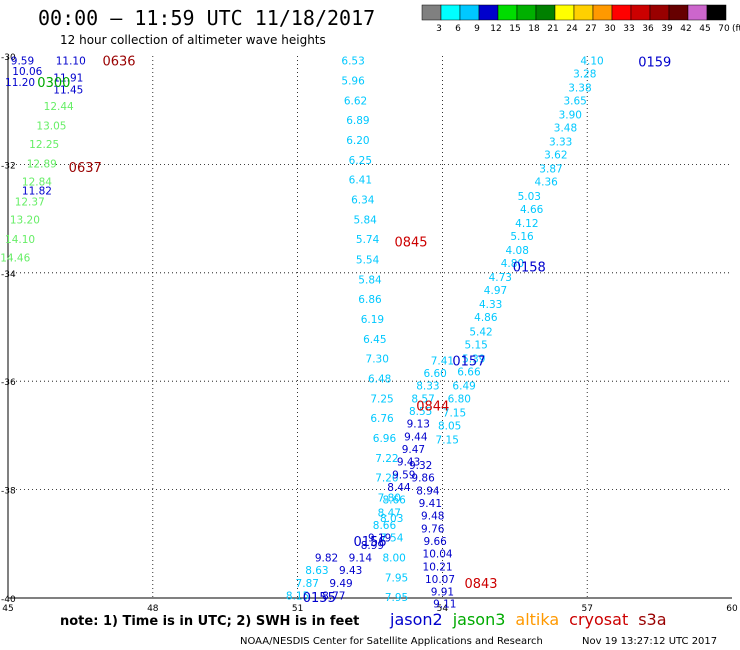  I want to click on data-point: 9.76, so click(433, 530).